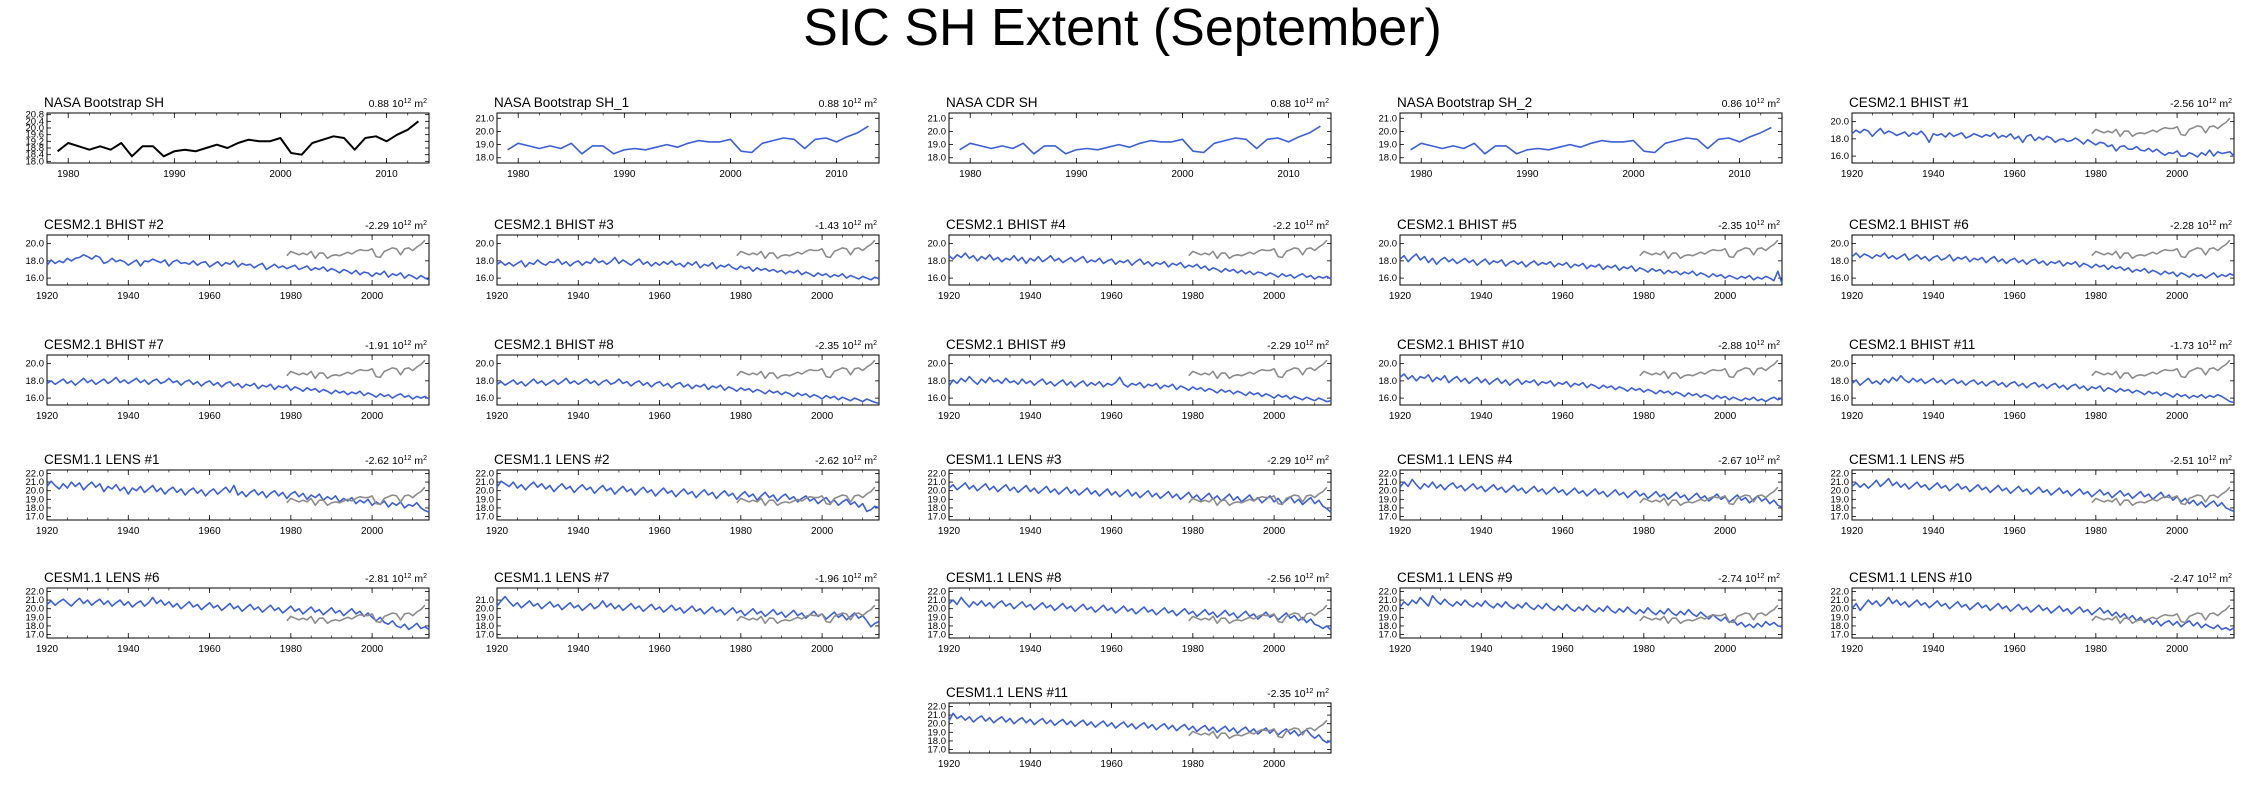 The width and height of the screenshot is (2245, 799). What do you see at coordinates (396, 226) in the screenshot?
I see `trend-label: -2.29 1012 m2` at bounding box center [396, 226].